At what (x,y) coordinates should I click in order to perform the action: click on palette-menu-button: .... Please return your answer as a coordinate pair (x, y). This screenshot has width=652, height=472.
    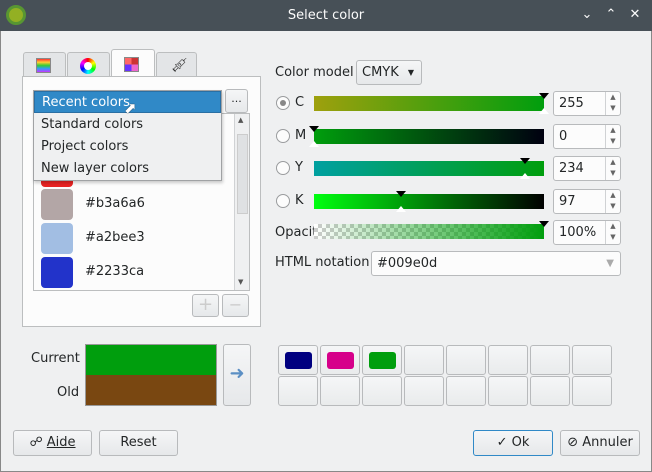
    Looking at the image, I should click on (236, 101).